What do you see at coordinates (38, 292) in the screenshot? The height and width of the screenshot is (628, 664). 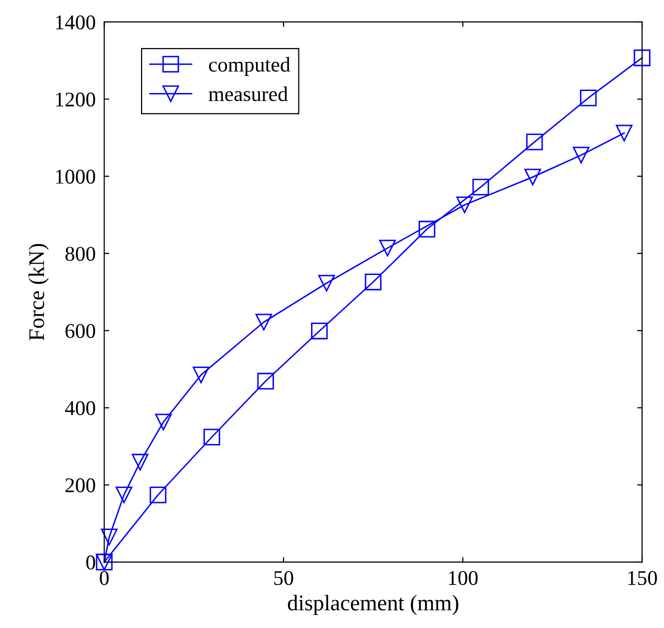 I see `y-axis-title: Force (kN)` at bounding box center [38, 292].